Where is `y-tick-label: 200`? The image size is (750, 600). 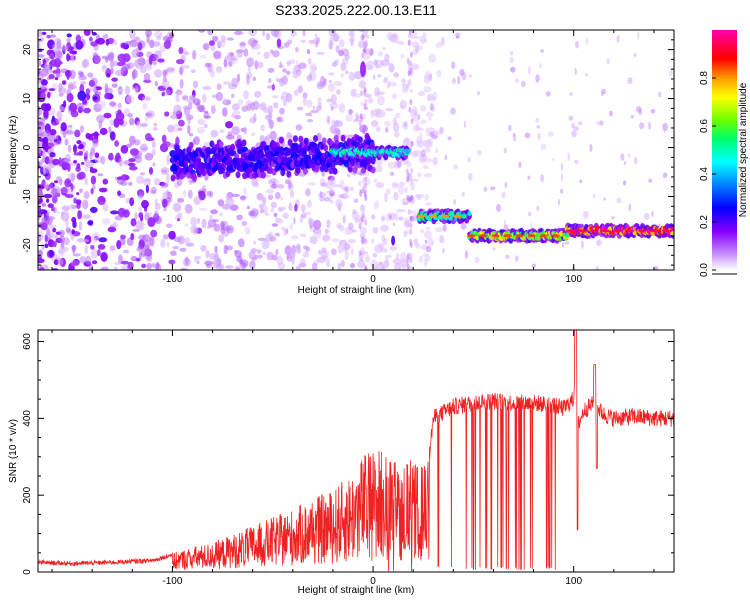
y-tick-label: 200 is located at coordinates (27, 494).